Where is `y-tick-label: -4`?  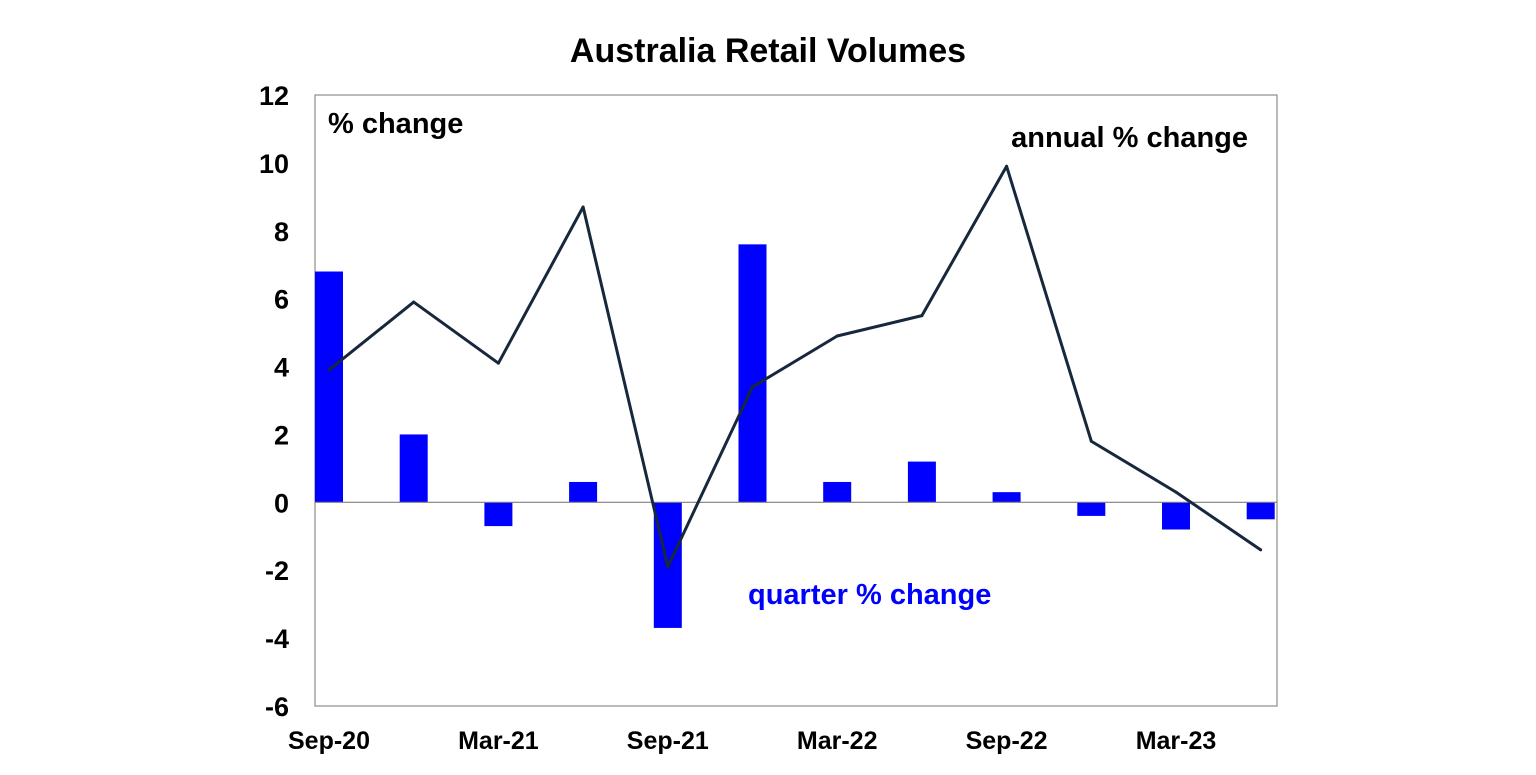 y-tick-label: -4 is located at coordinates (277, 639).